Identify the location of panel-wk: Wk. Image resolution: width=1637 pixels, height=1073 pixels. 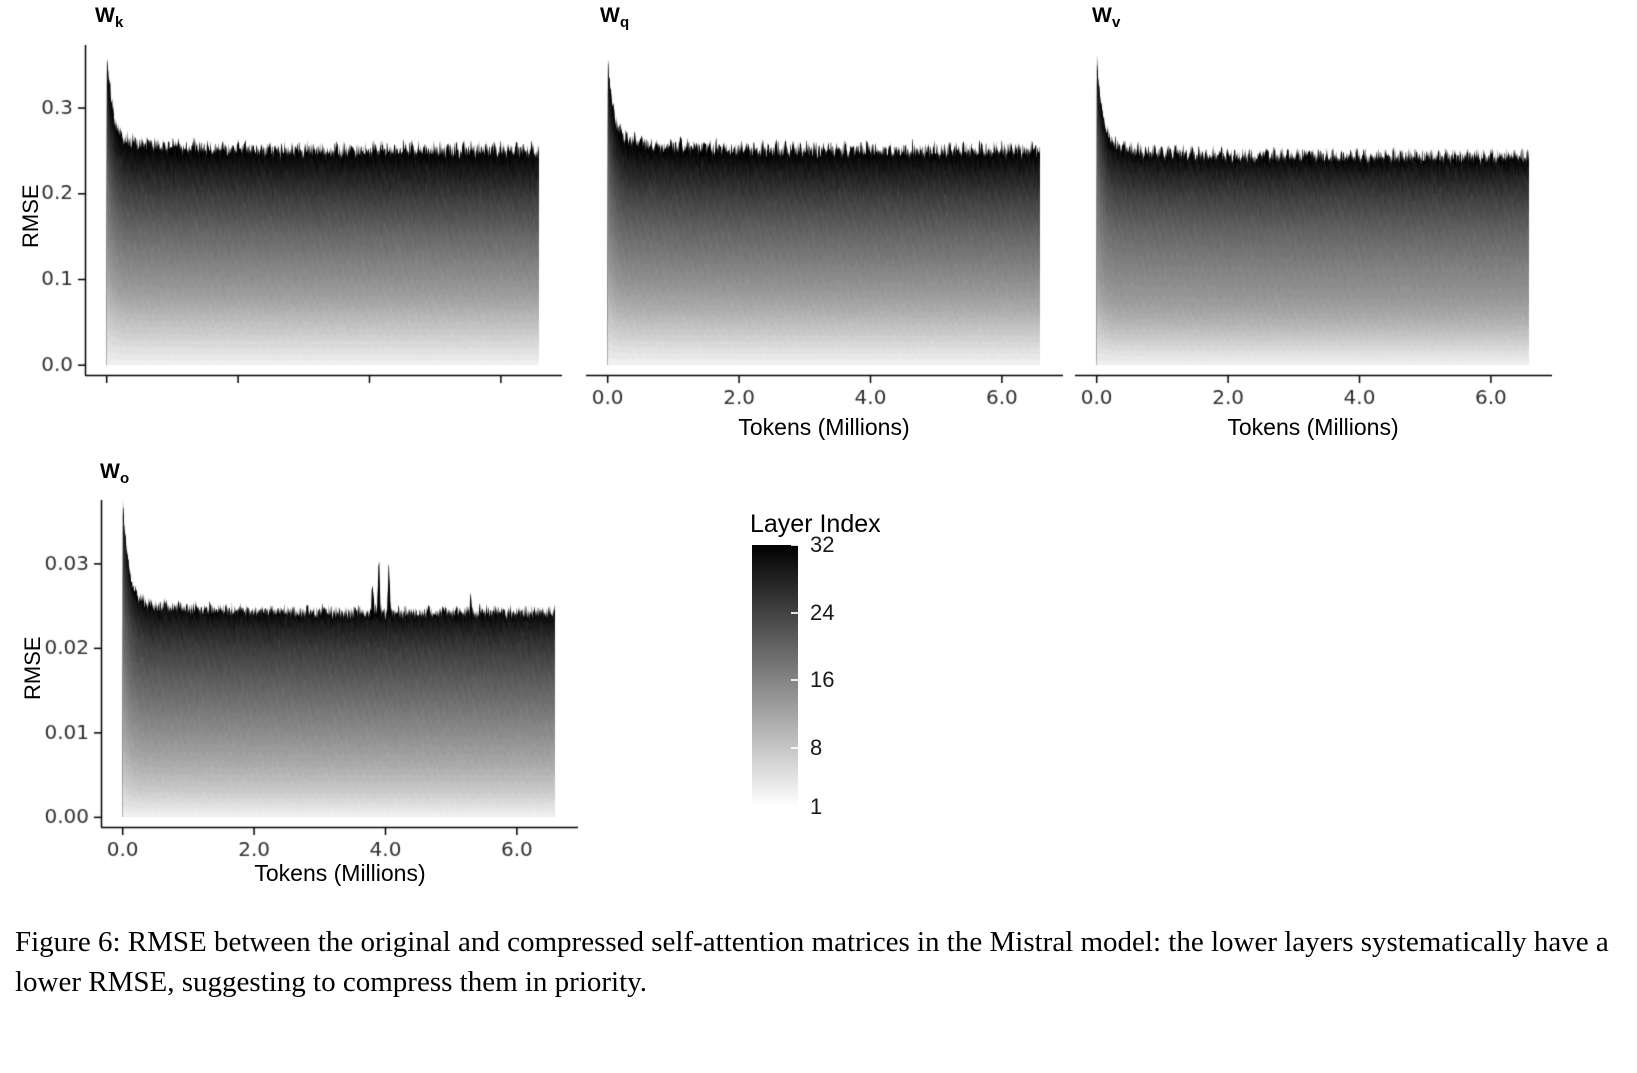
(295, 225).